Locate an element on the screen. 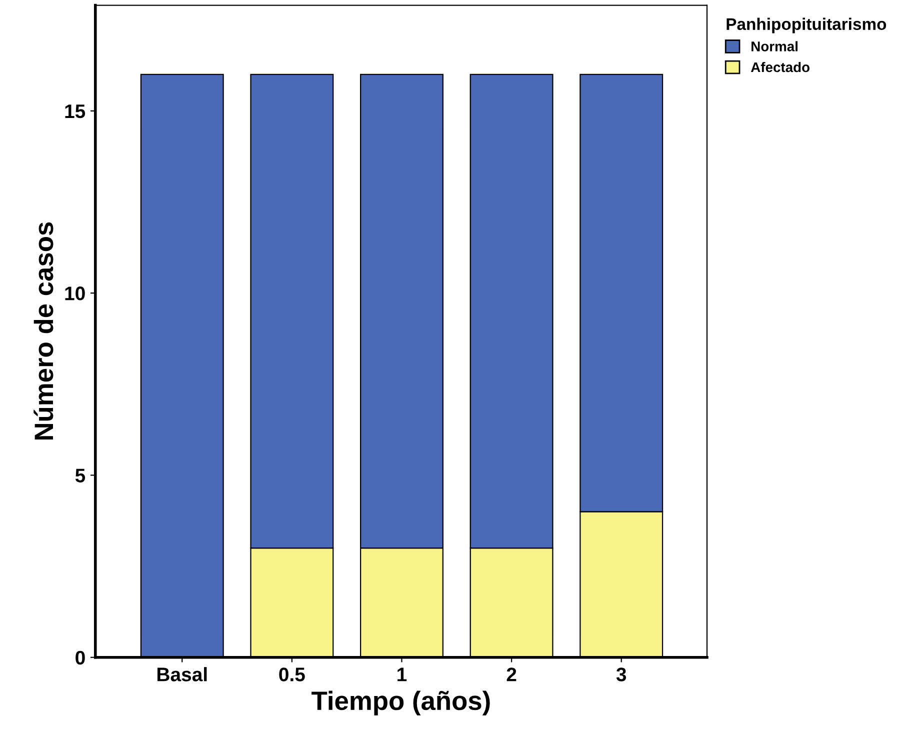  x-tick-label: 2 is located at coordinates (511, 675).